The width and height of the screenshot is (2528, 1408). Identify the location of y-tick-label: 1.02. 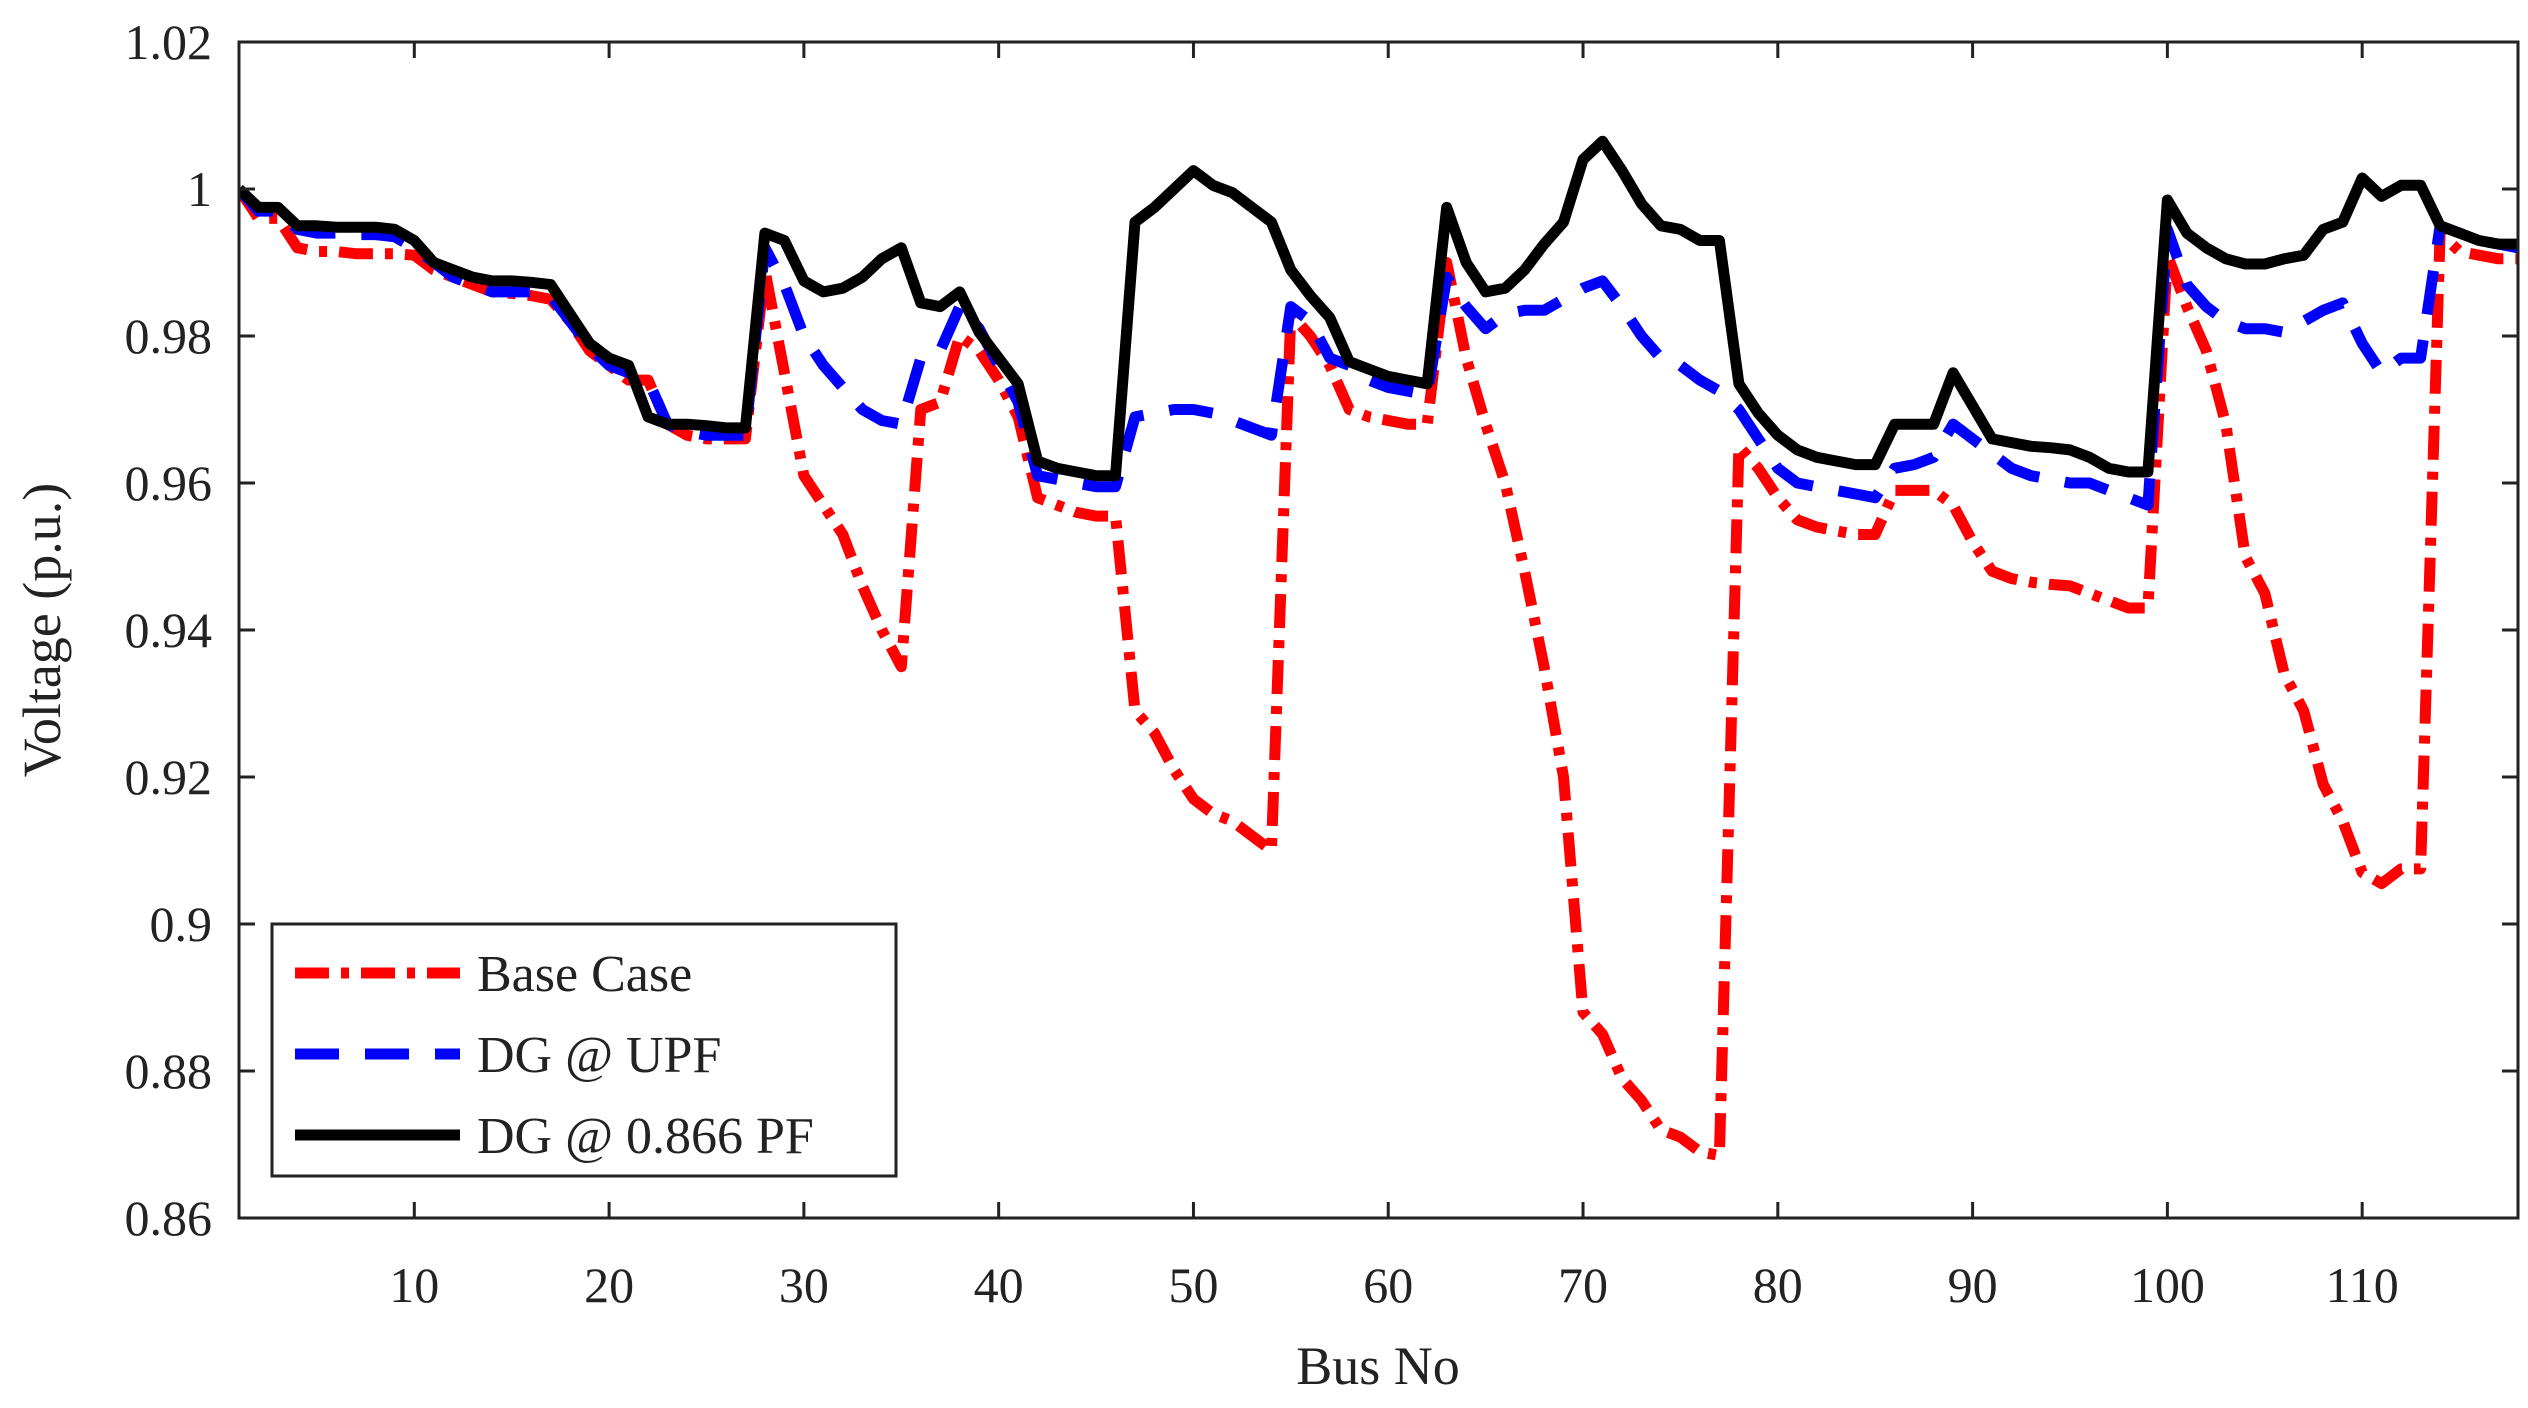
(169, 42).